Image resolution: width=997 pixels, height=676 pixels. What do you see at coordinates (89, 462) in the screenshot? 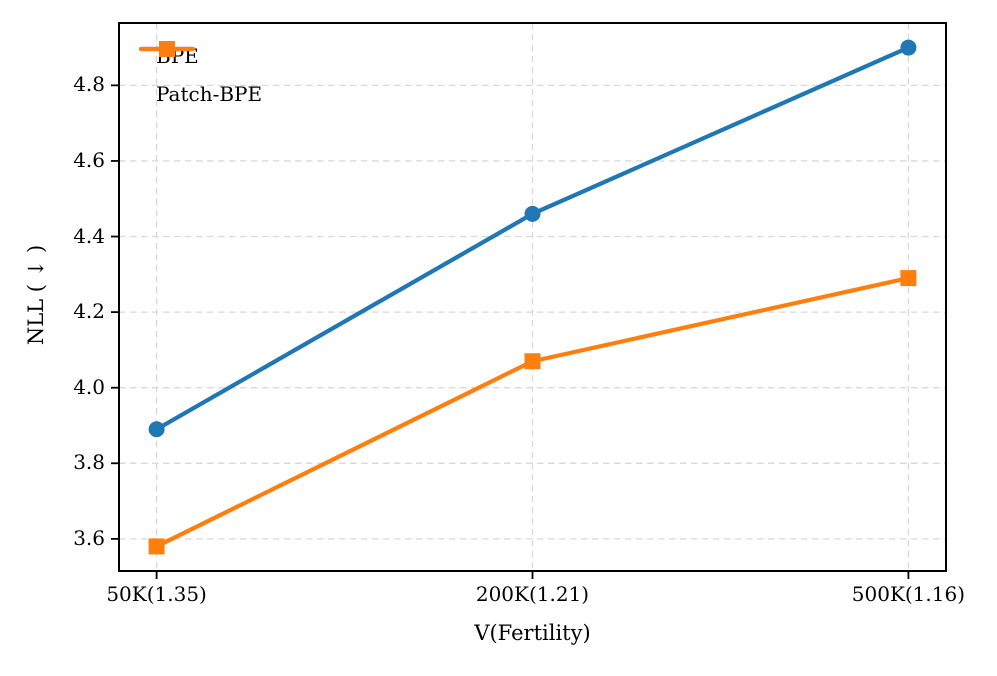
I see `y-tick-label: 3.8` at bounding box center [89, 462].